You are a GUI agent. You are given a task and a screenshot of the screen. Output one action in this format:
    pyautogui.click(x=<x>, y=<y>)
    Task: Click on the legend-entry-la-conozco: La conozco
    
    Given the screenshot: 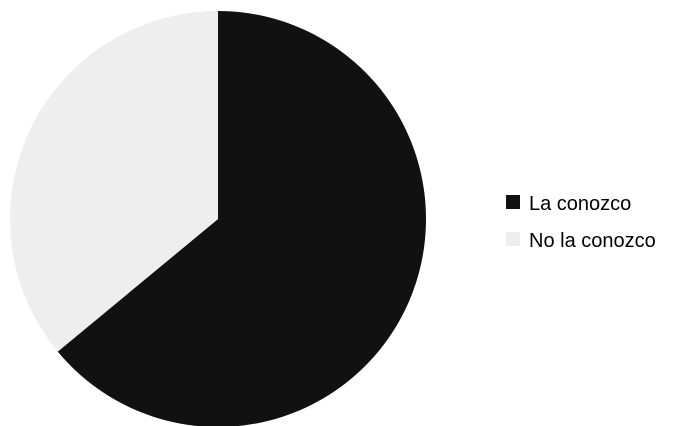 What is the action you would take?
    pyautogui.click(x=568, y=204)
    